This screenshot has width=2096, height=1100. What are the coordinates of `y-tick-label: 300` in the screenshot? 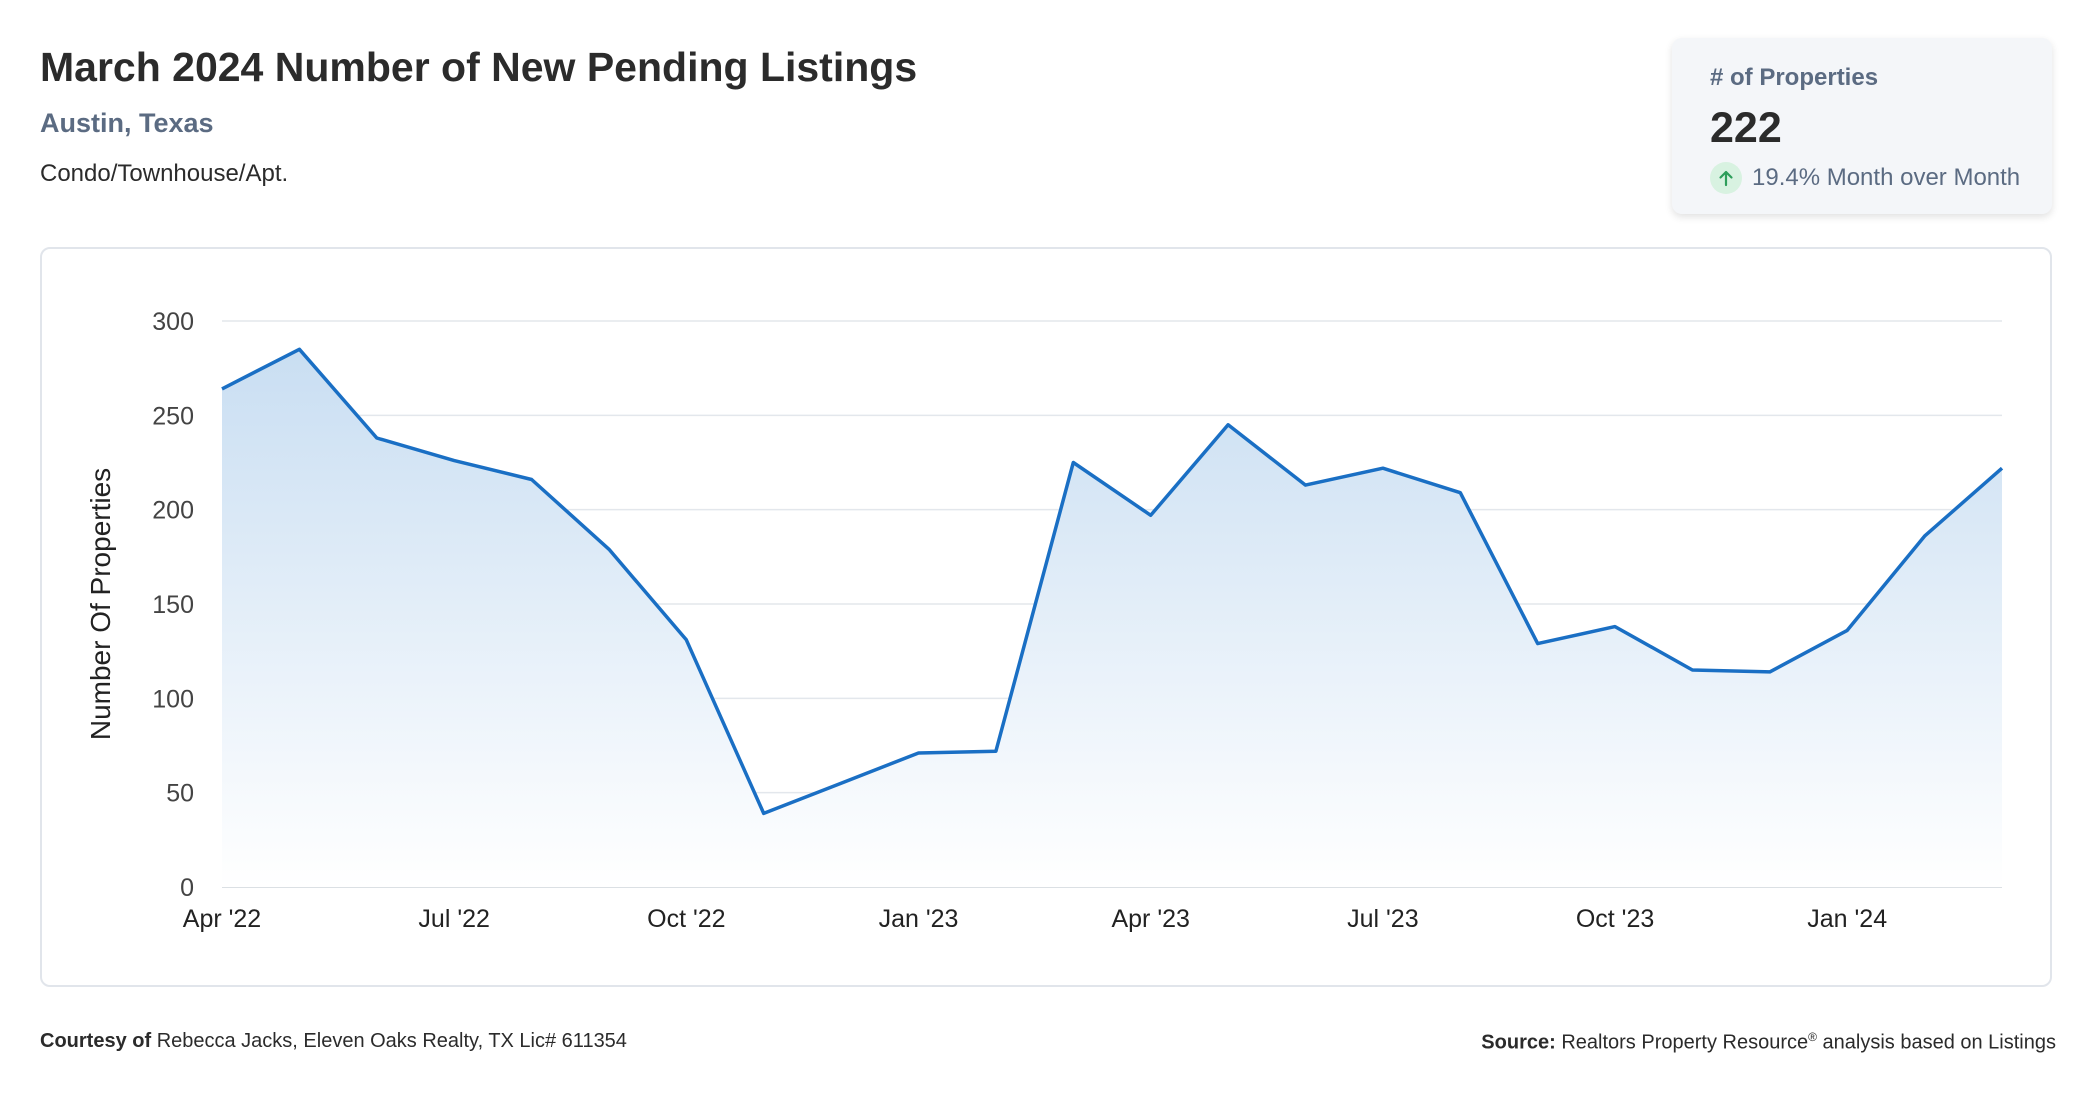 It's located at (173, 322).